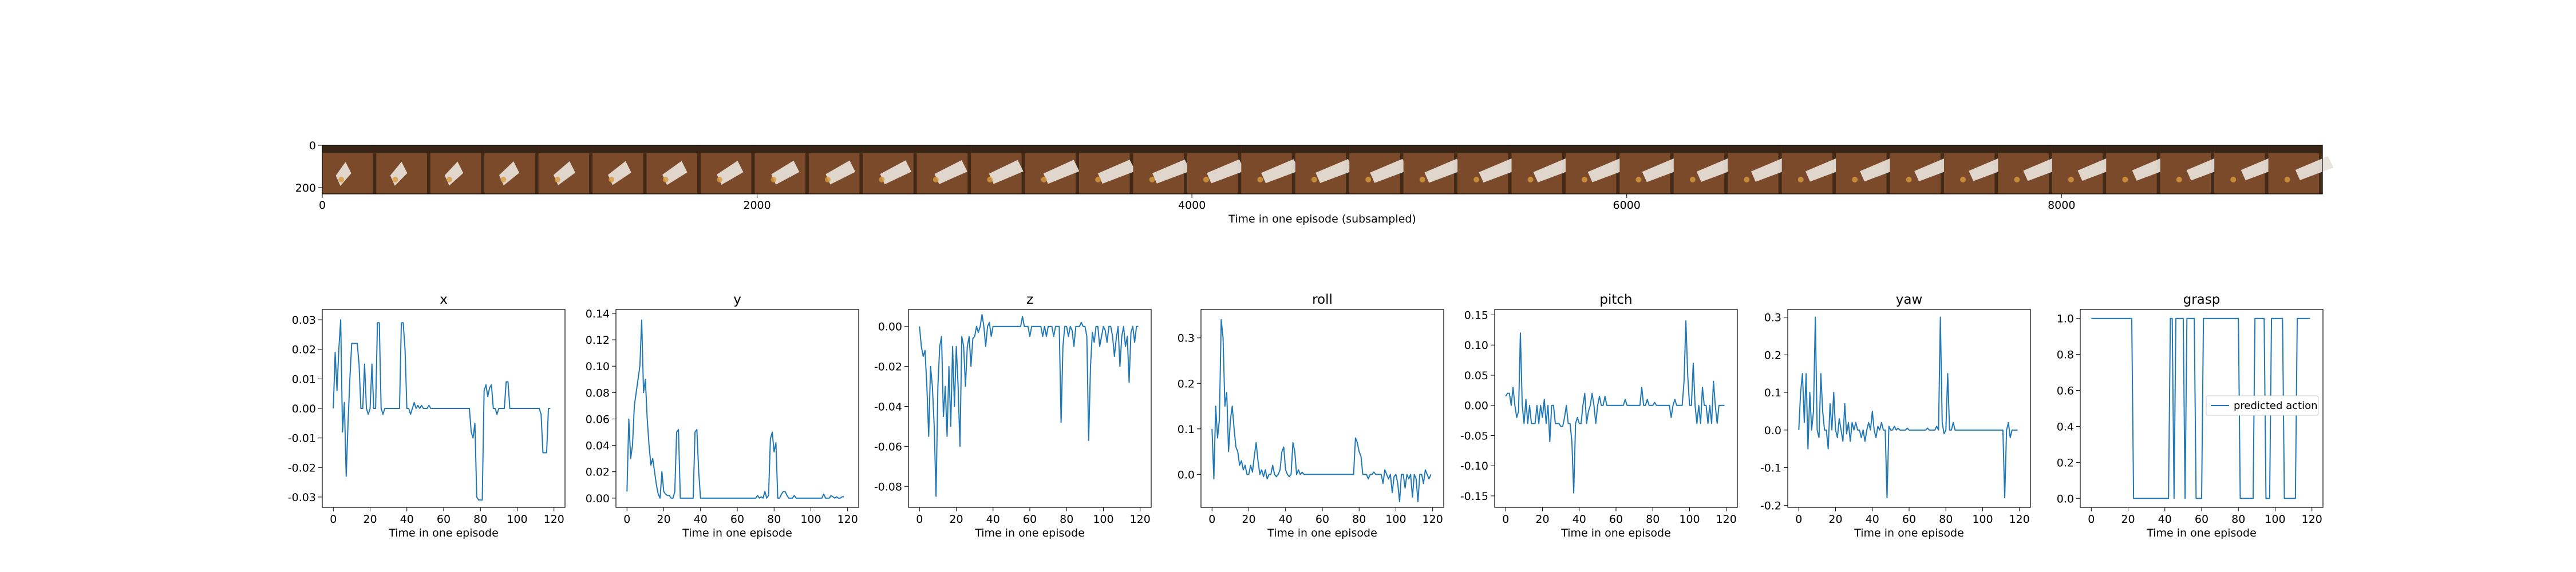 Image resolution: width=2576 pixels, height=572 pixels. I want to click on series-line, so click(442, 410).